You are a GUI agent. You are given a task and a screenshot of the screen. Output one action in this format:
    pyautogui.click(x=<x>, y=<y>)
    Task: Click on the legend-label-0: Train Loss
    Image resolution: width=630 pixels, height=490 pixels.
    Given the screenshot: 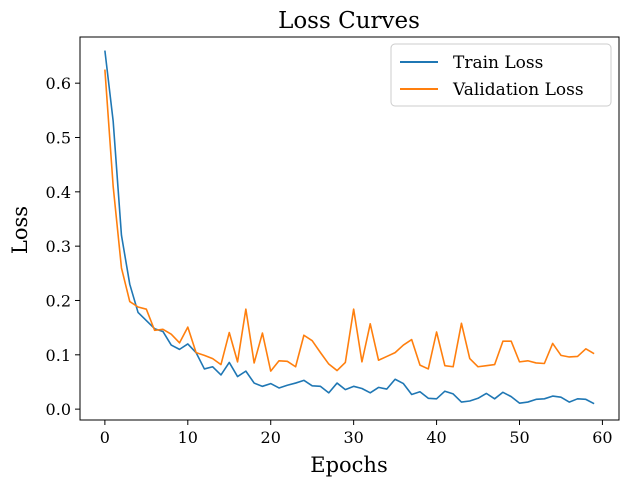 What is the action you would take?
    pyautogui.click(x=498, y=63)
    